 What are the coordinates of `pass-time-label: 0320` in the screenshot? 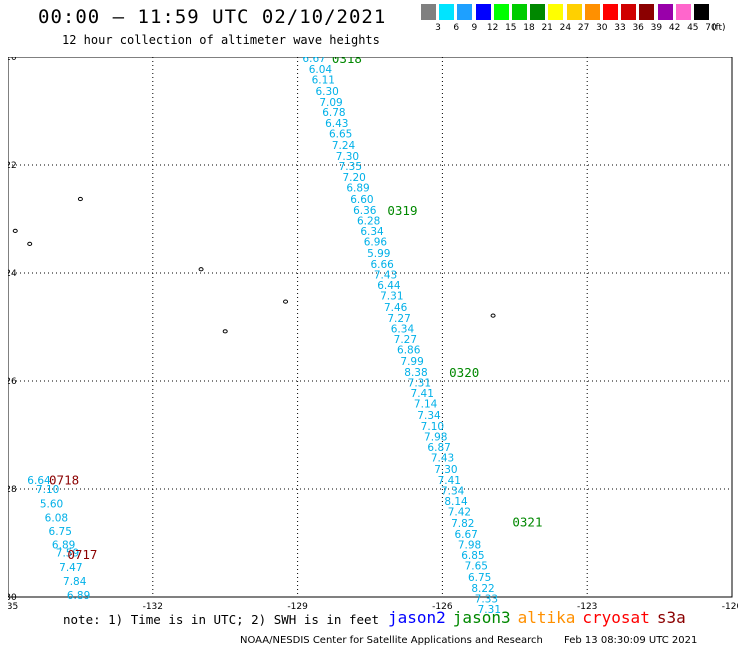 It's located at (464, 372).